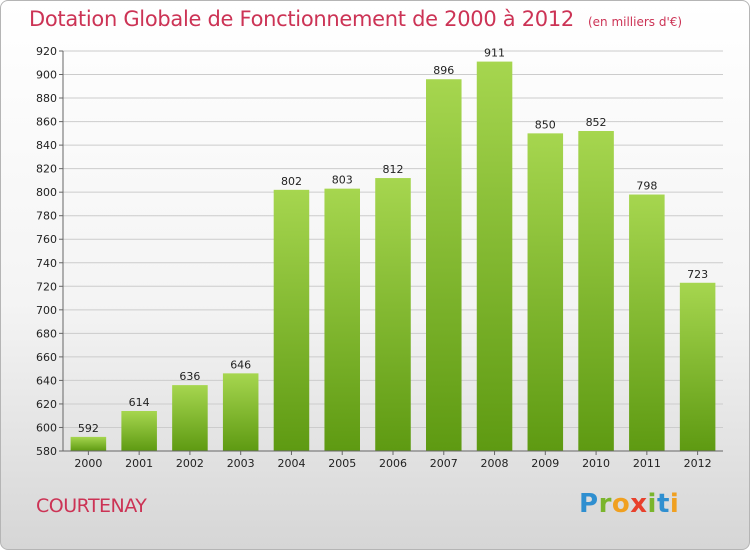  What do you see at coordinates (46, 427) in the screenshot?
I see `y-tick-label: 600` at bounding box center [46, 427].